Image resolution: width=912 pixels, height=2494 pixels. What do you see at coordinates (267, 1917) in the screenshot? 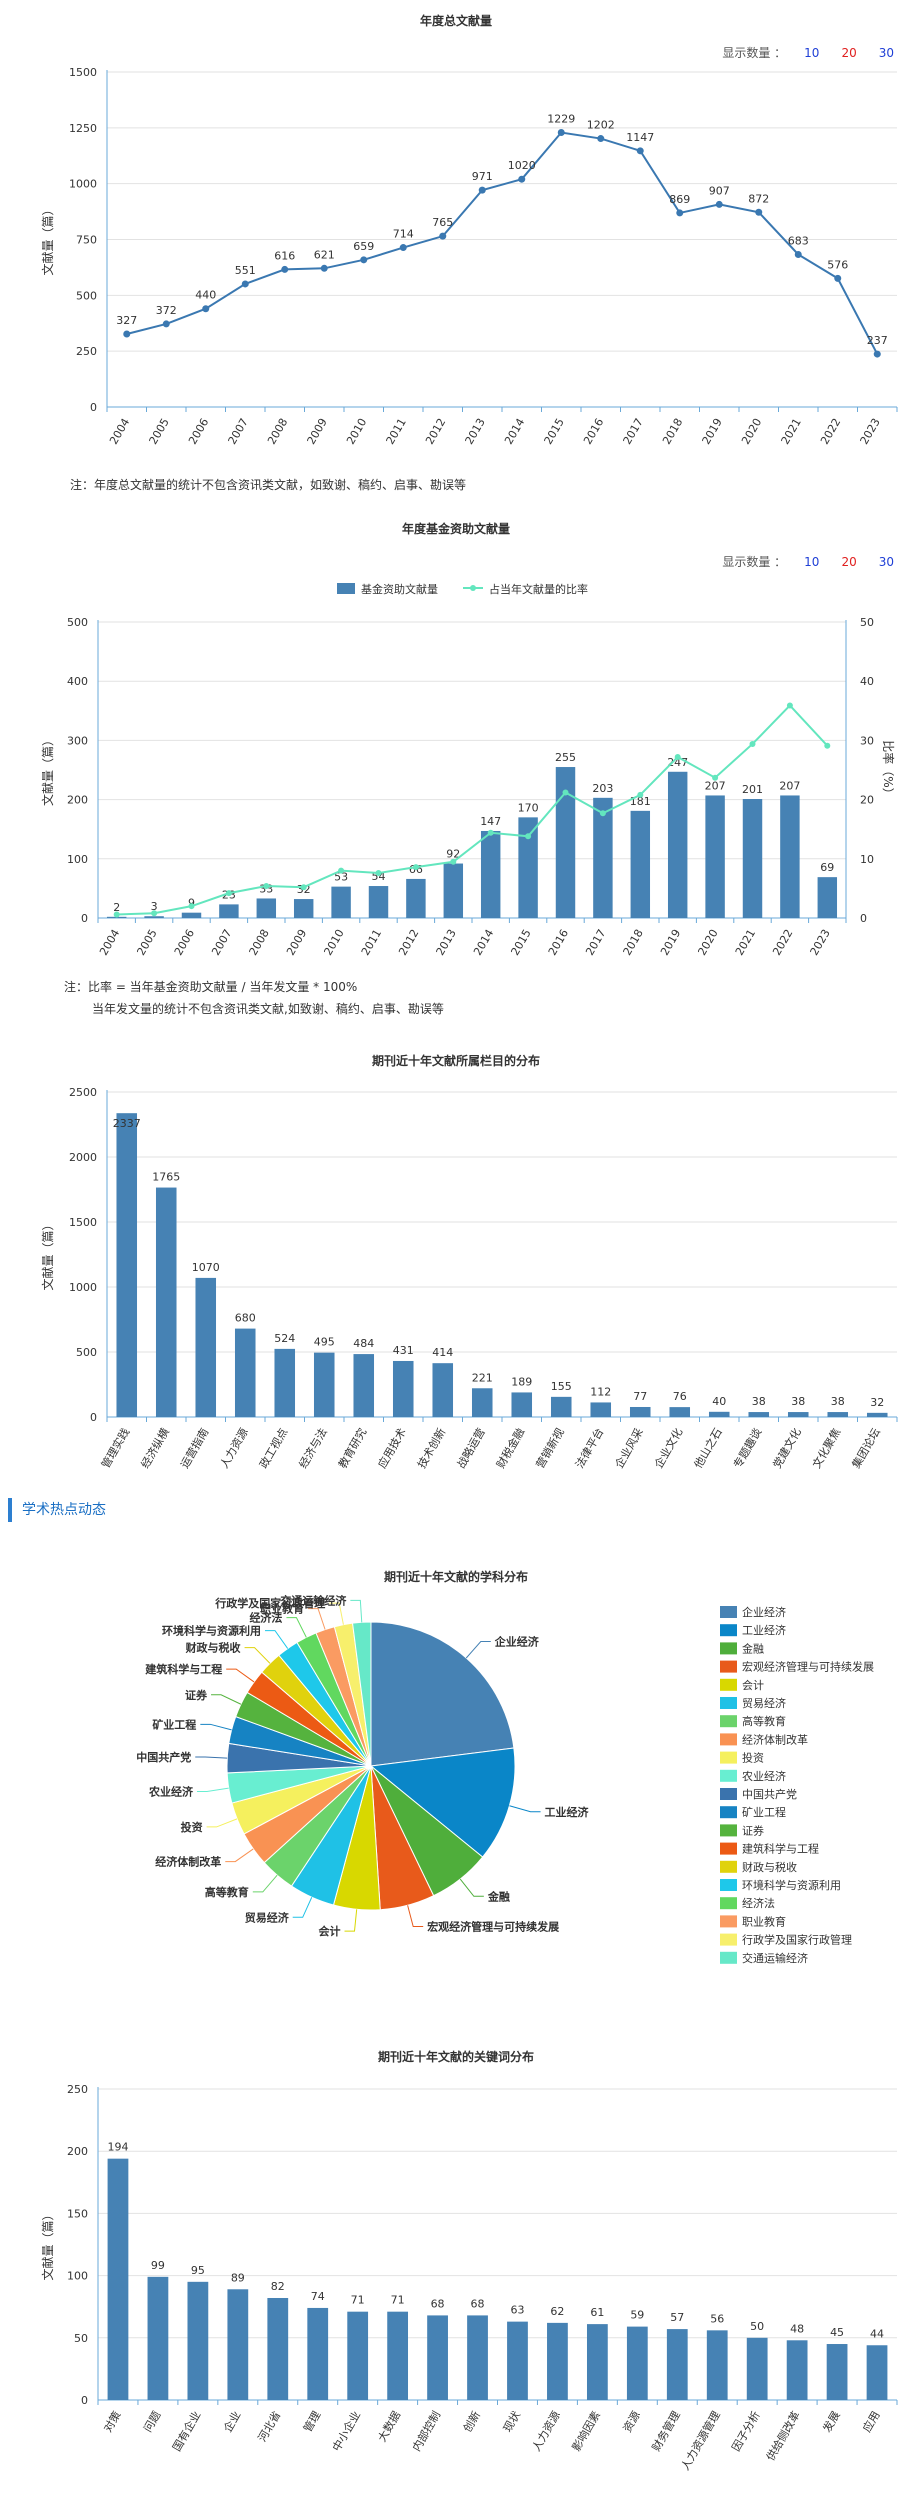
I see `chart4-slice-label: 贸易经济` at bounding box center [267, 1917].